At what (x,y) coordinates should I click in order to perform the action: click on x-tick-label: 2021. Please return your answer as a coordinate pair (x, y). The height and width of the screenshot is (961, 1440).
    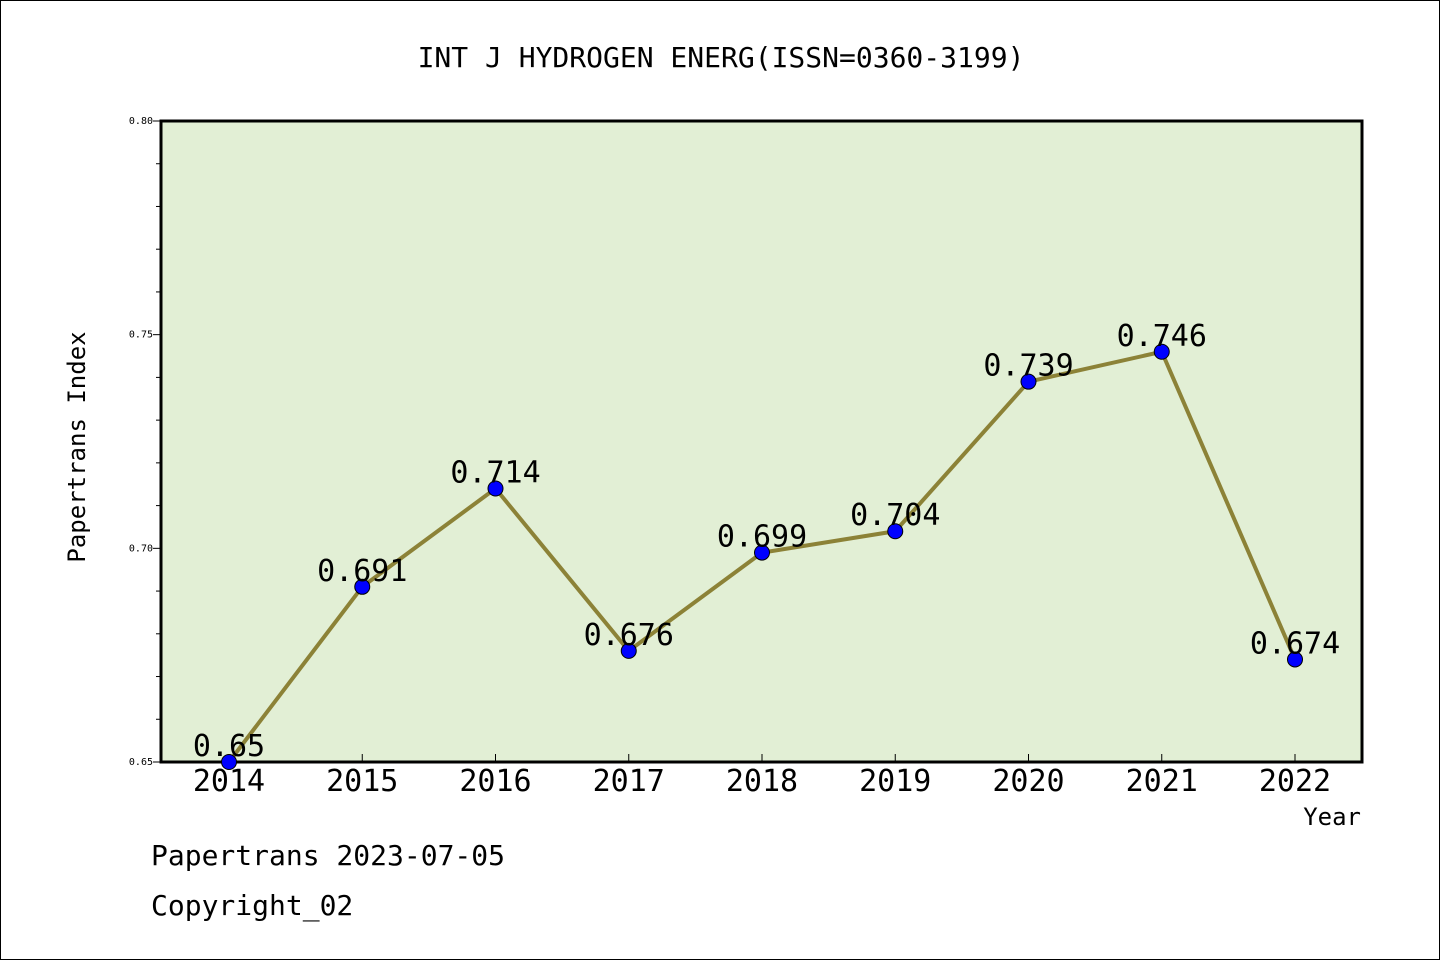
    Looking at the image, I should click on (1162, 781).